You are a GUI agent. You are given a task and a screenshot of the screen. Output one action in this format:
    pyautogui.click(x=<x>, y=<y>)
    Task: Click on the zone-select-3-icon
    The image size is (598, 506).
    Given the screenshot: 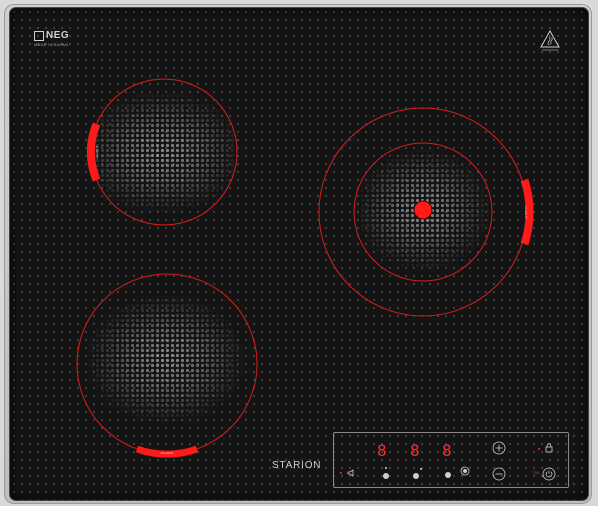 What is the action you would take?
    pyautogui.click(x=457, y=472)
    